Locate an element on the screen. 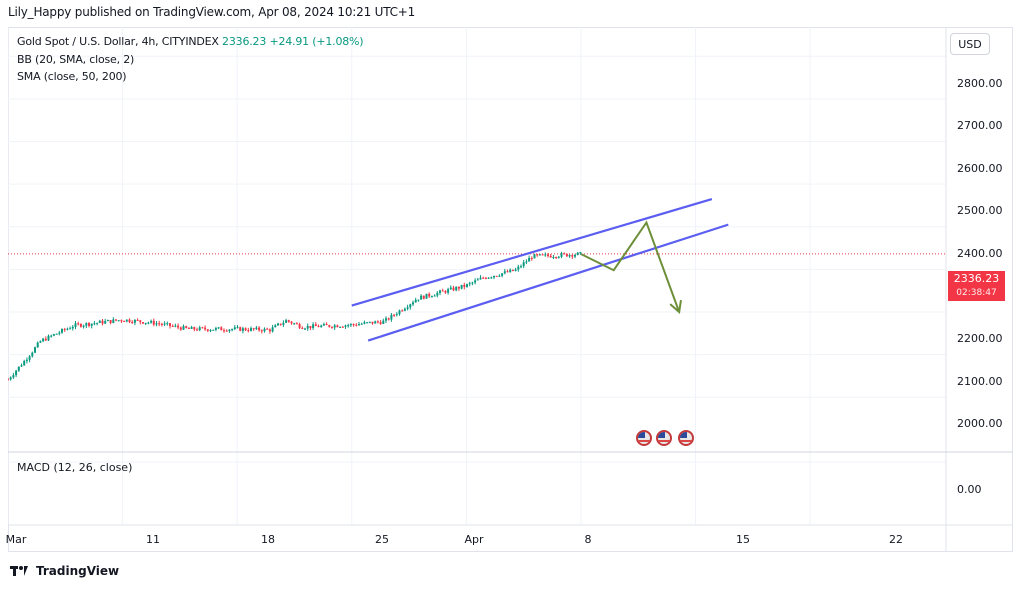  tradingview-logo: TradingView is located at coordinates (64, 571).